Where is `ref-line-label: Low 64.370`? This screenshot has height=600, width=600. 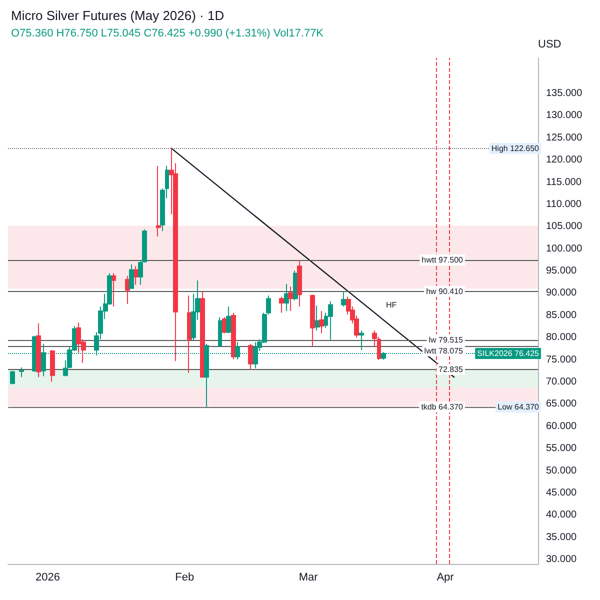
ref-line-label: Low 64.370 is located at coordinates (519, 407).